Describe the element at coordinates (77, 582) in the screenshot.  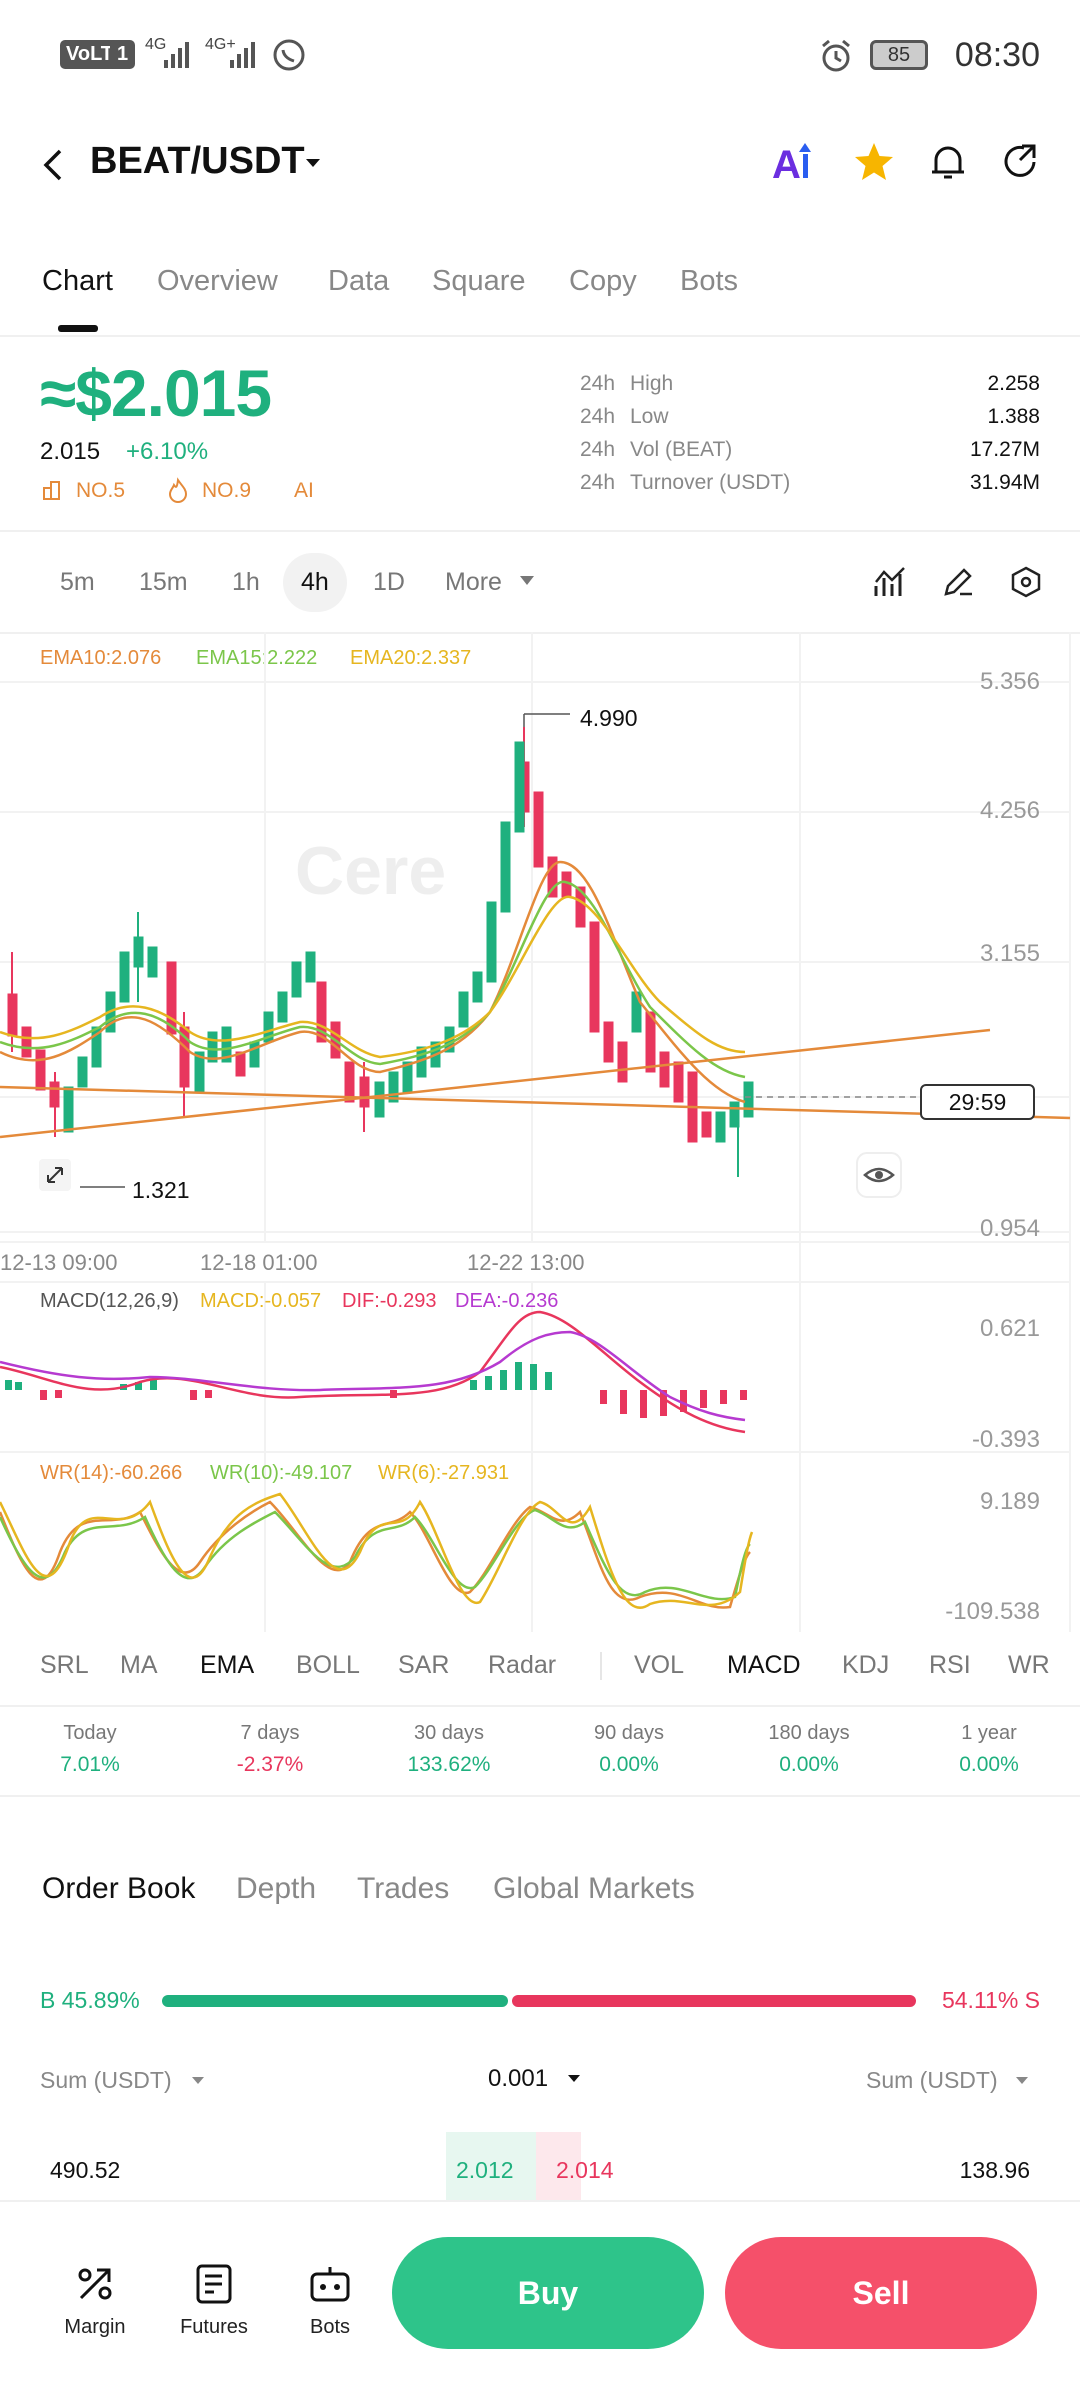
I see `timeframe-5m: 5m` at that location.